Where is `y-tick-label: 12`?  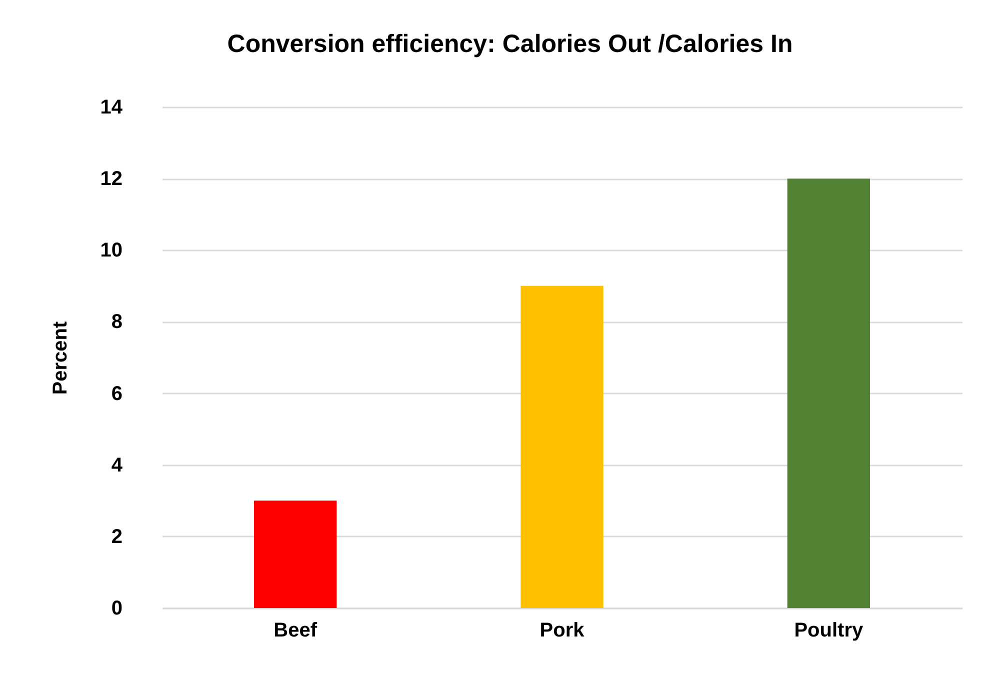 y-tick-label: 12 is located at coordinates (111, 179).